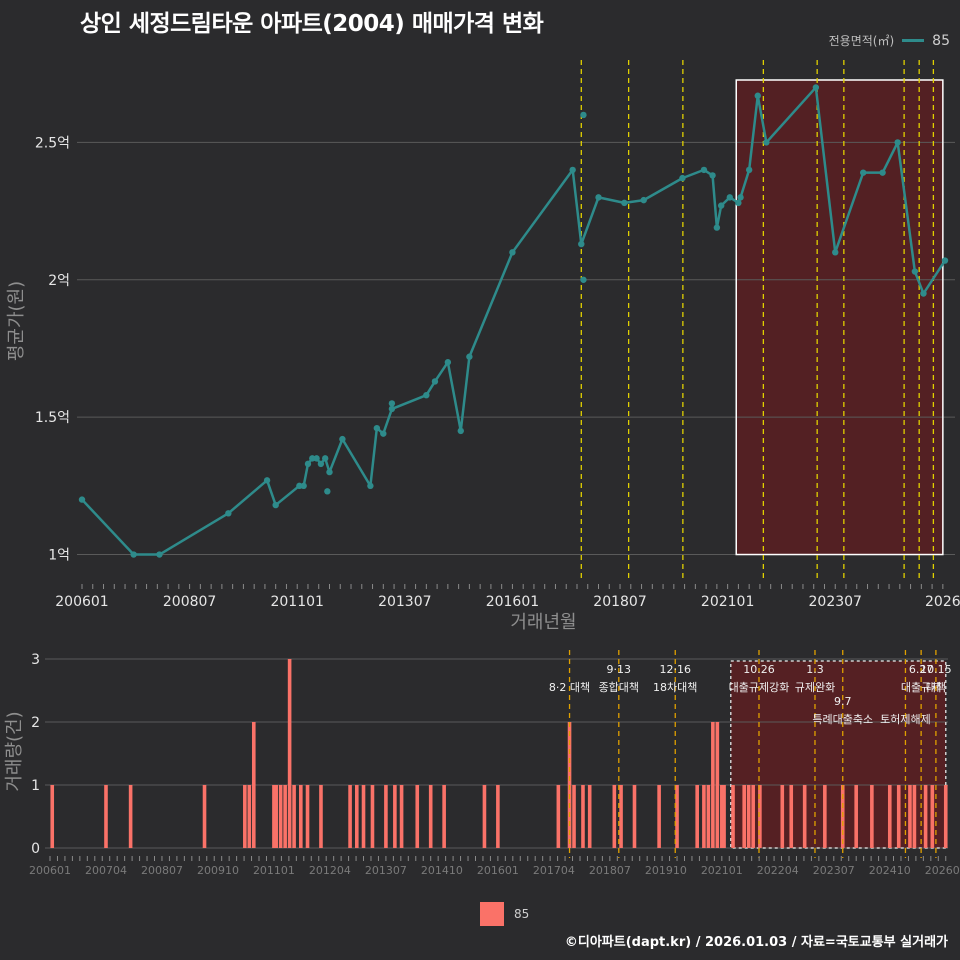  I want to click on y-tick-label: 2억, so click(59, 281).